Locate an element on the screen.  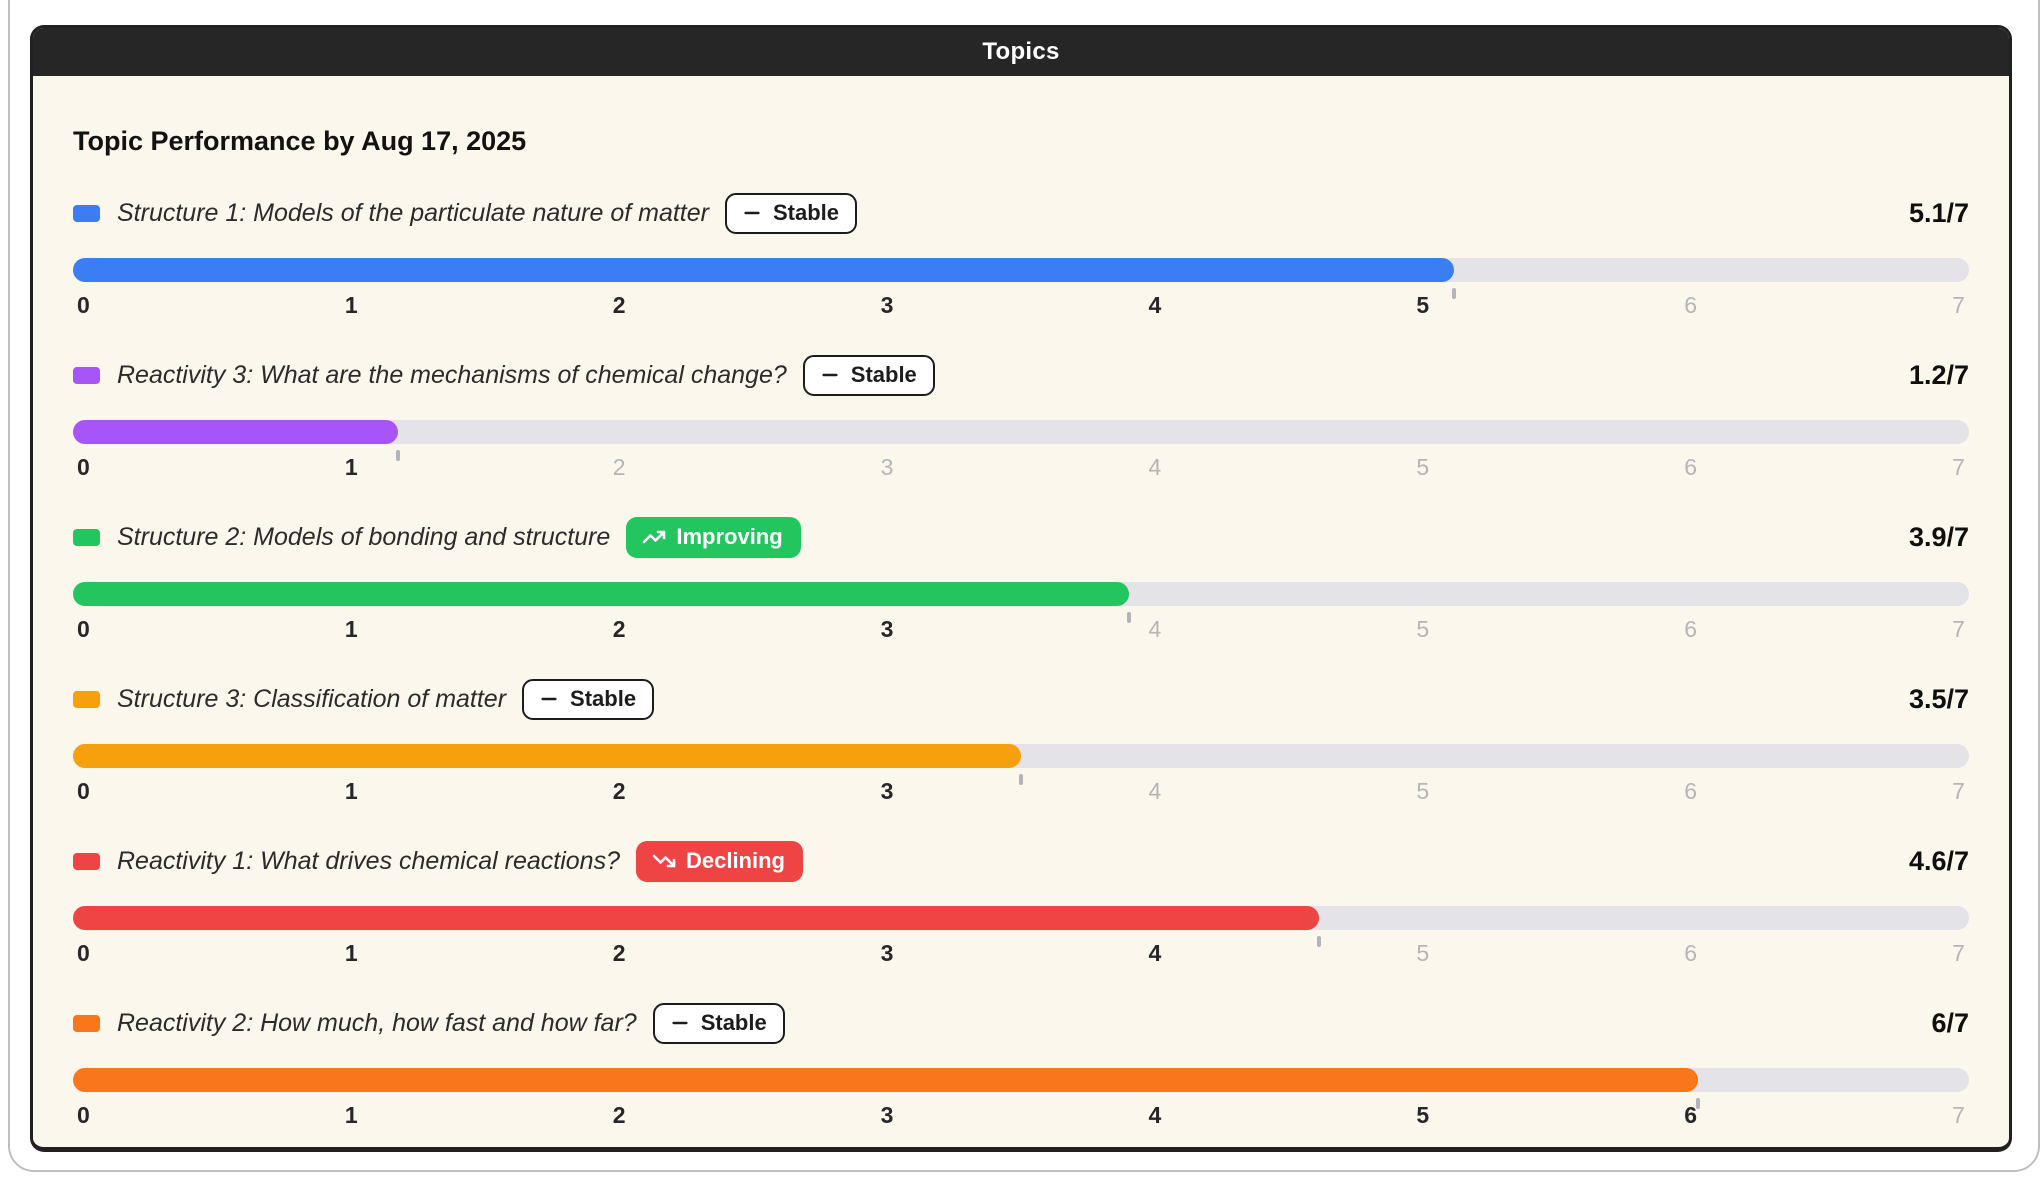
topic-label: Structure 3: Classification of matter is located at coordinates (312, 698).